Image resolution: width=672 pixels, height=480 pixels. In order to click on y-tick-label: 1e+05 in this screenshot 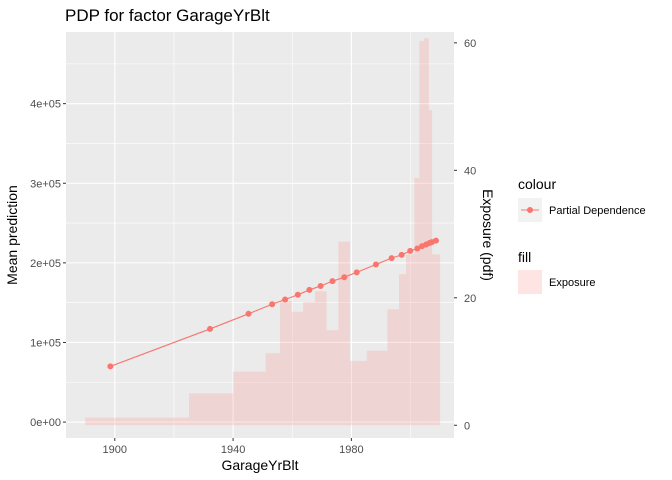, I will do `click(45, 343)`.